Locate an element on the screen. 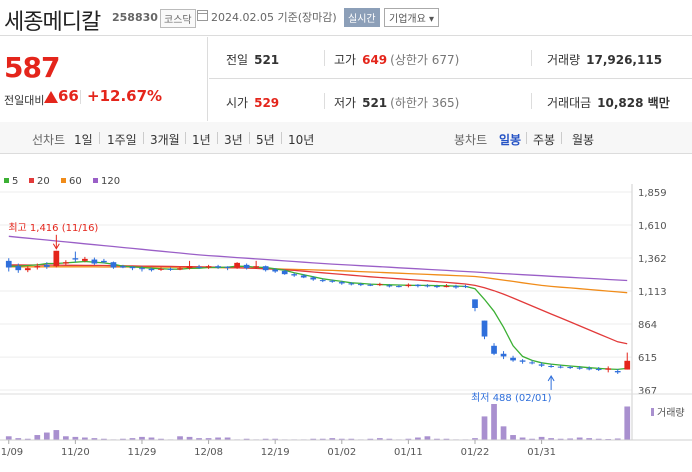  period-1w: 1주일 is located at coordinates (122, 140).